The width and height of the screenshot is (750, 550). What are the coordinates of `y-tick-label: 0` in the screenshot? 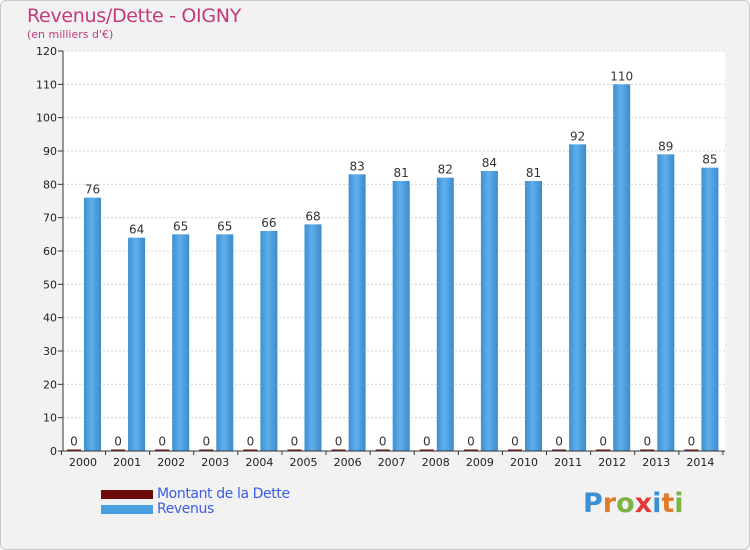 It's located at (53, 451).